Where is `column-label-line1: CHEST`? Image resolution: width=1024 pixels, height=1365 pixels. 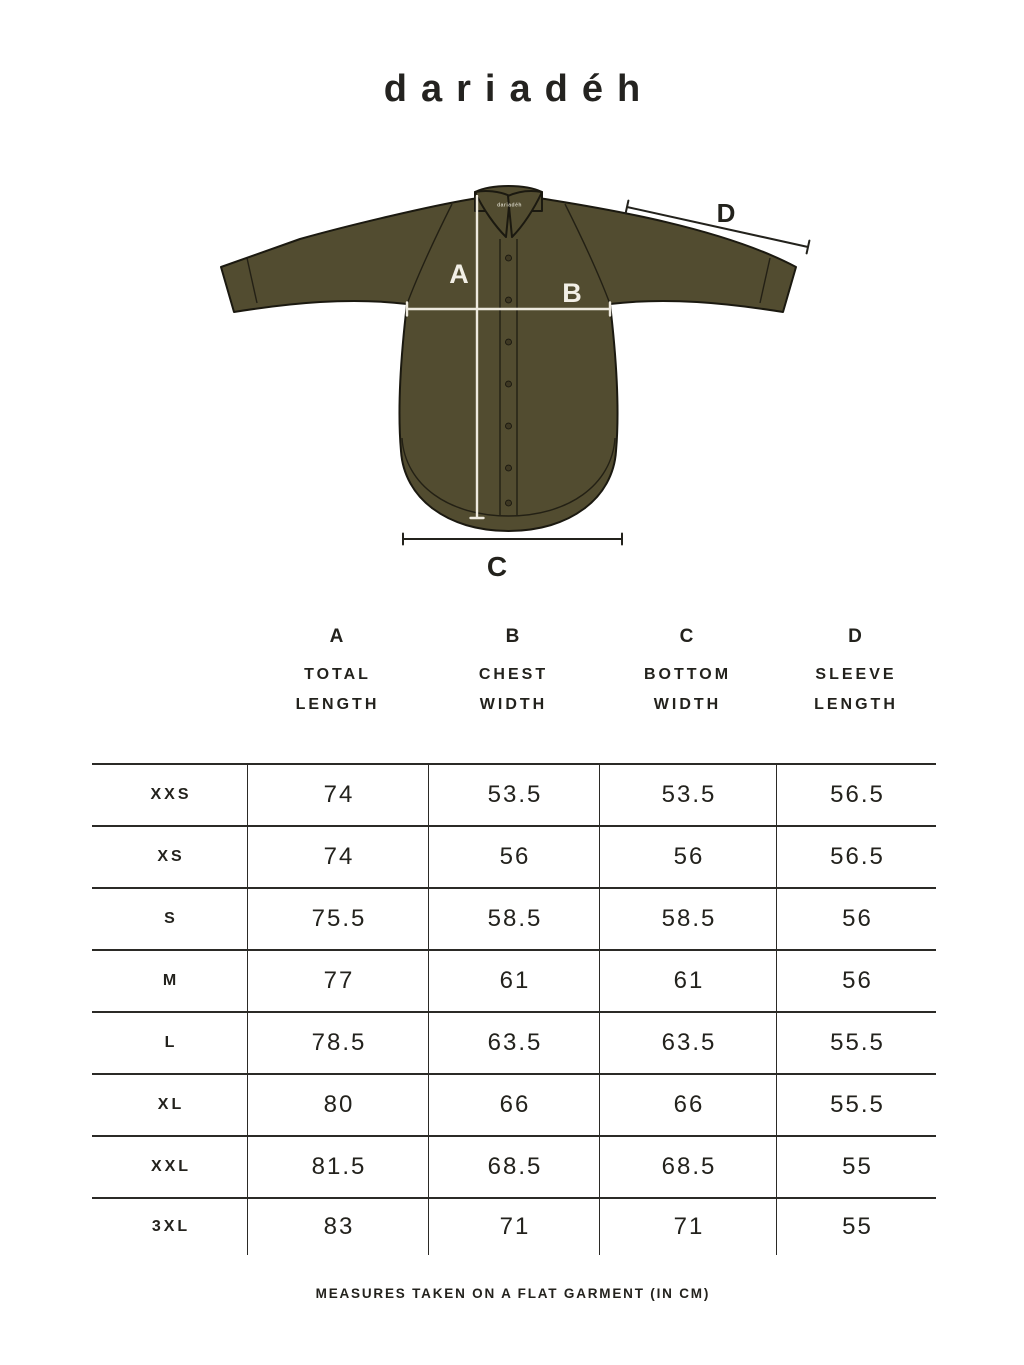 column-label-line1: CHEST is located at coordinates (513, 674).